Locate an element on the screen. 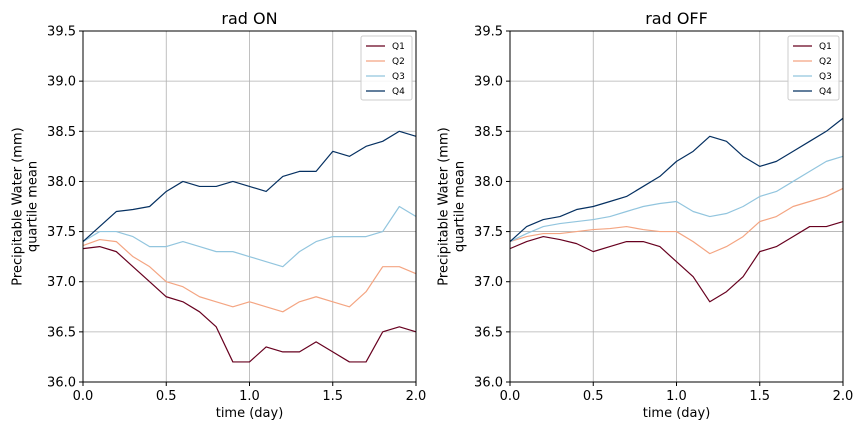 This screenshot has width=864, height=432. chart-title: rad OFF is located at coordinates (676, 18).